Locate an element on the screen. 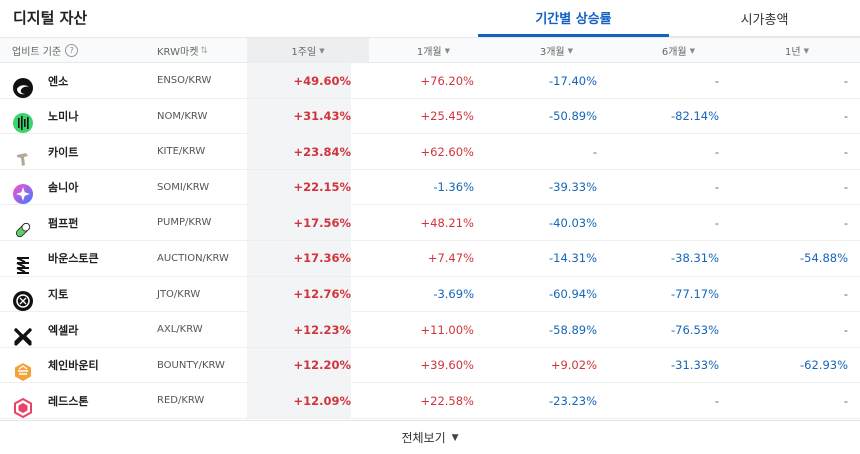  coin-market: JTO/KRW is located at coordinates (179, 294).